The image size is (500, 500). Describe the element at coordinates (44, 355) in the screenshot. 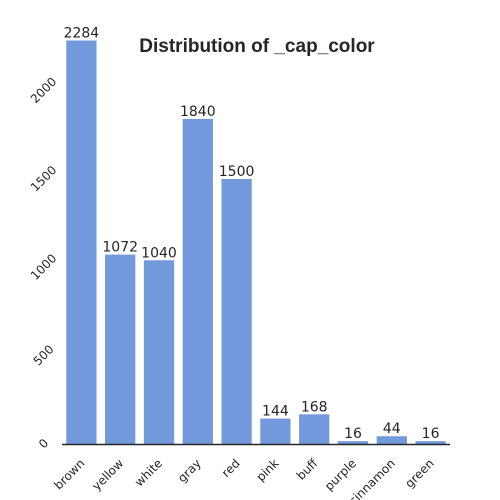

I see `y-tick-label-500: 500` at that location.